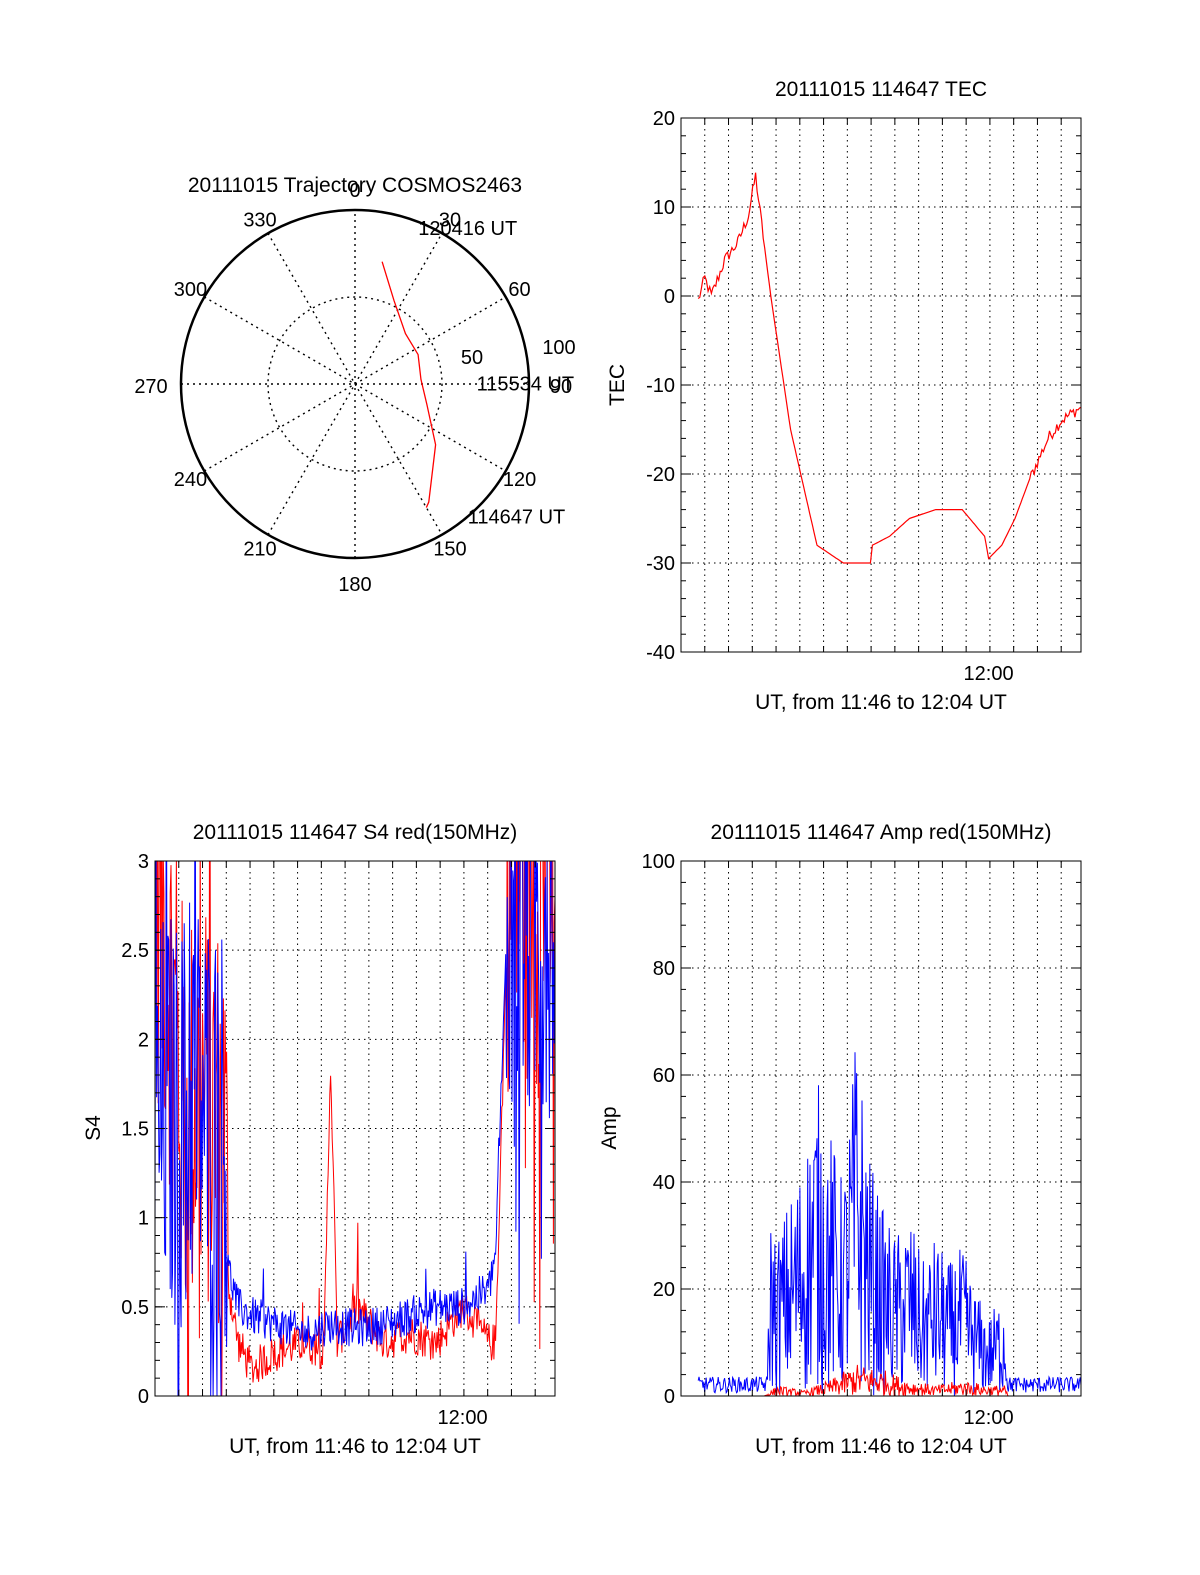 The width and height of the screenshot is (1200, 1575). I want to click on amp-y-axis-label: Amp, so click(609, 1127).